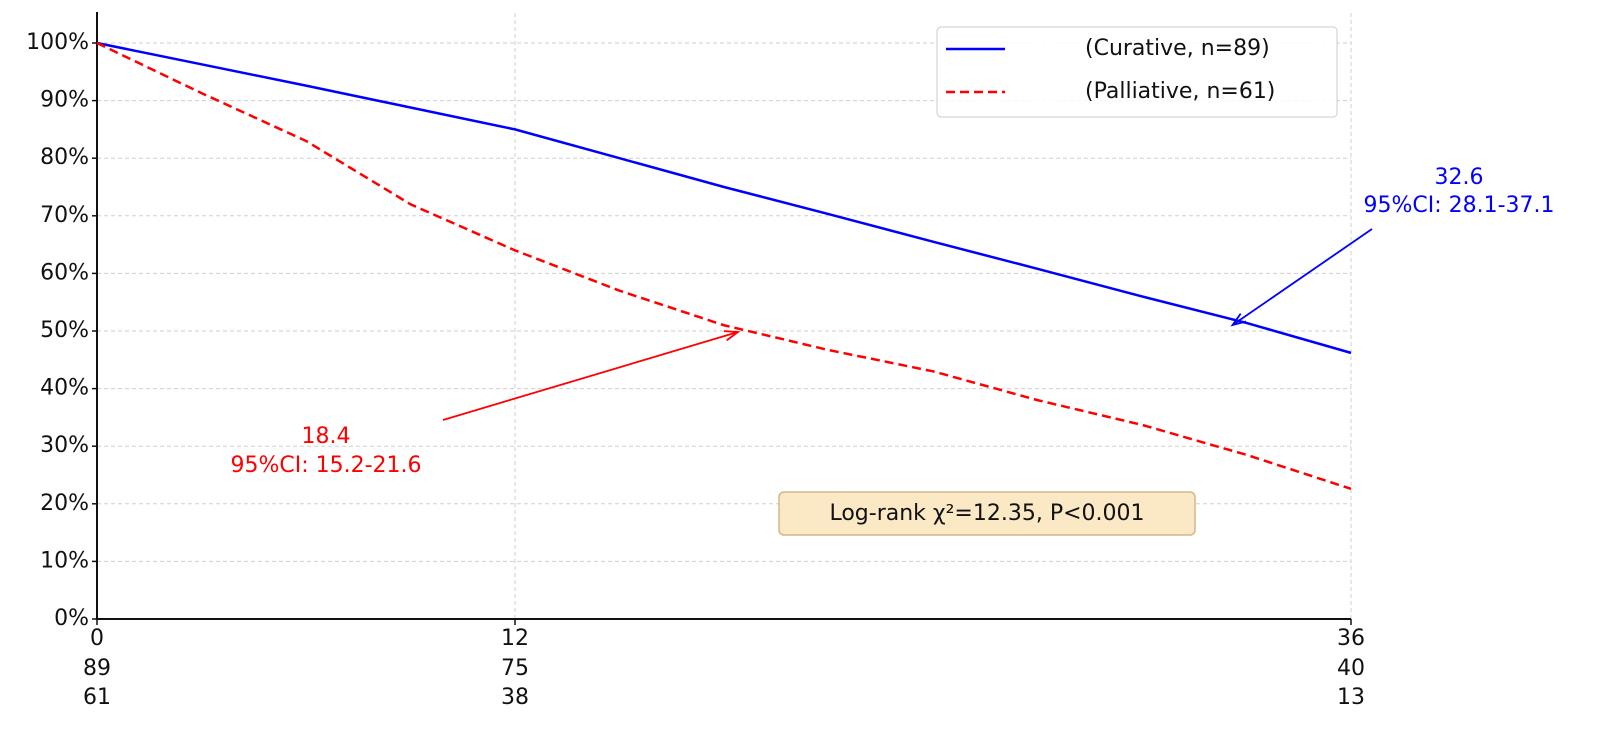  I want to click on legend-label: (Curative, n=89), so click(1177, 48).